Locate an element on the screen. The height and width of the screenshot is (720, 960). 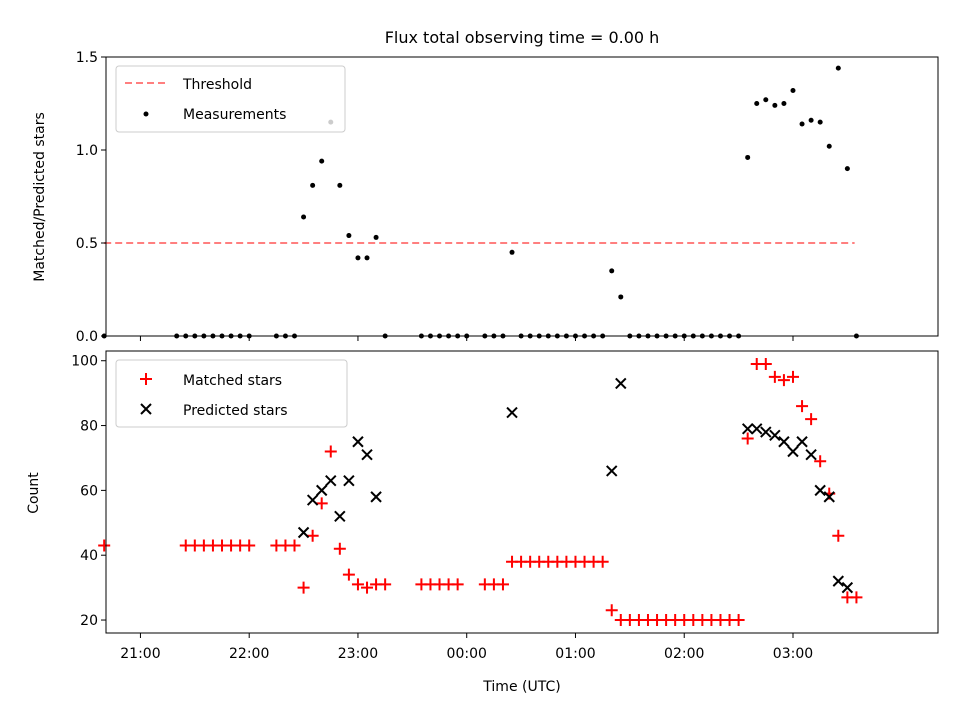
bottom-y-ticks: 20 40 60 80 100 is located at coordinates (88, 491).